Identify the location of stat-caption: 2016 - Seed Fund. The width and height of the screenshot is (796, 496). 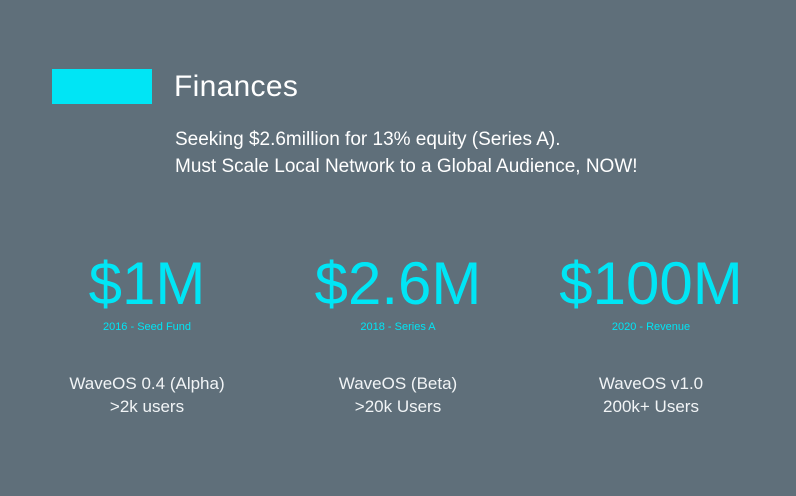
(147, 327).